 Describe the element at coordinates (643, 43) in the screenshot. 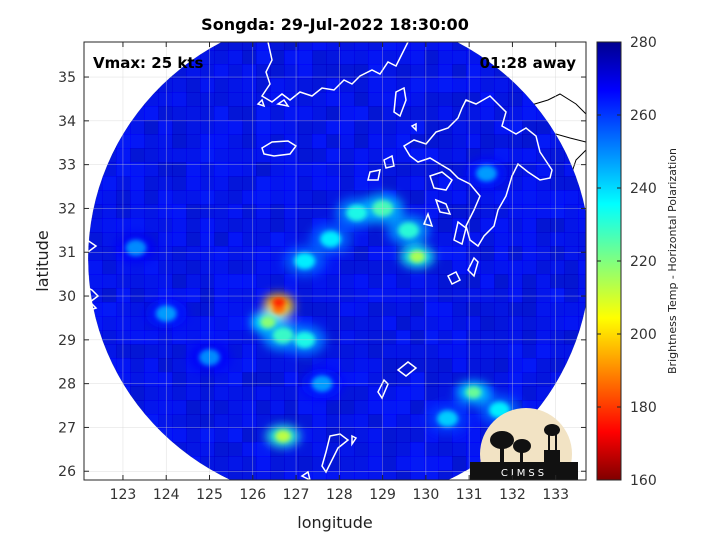

I see `colorbar-tick-label: 280` at that location.